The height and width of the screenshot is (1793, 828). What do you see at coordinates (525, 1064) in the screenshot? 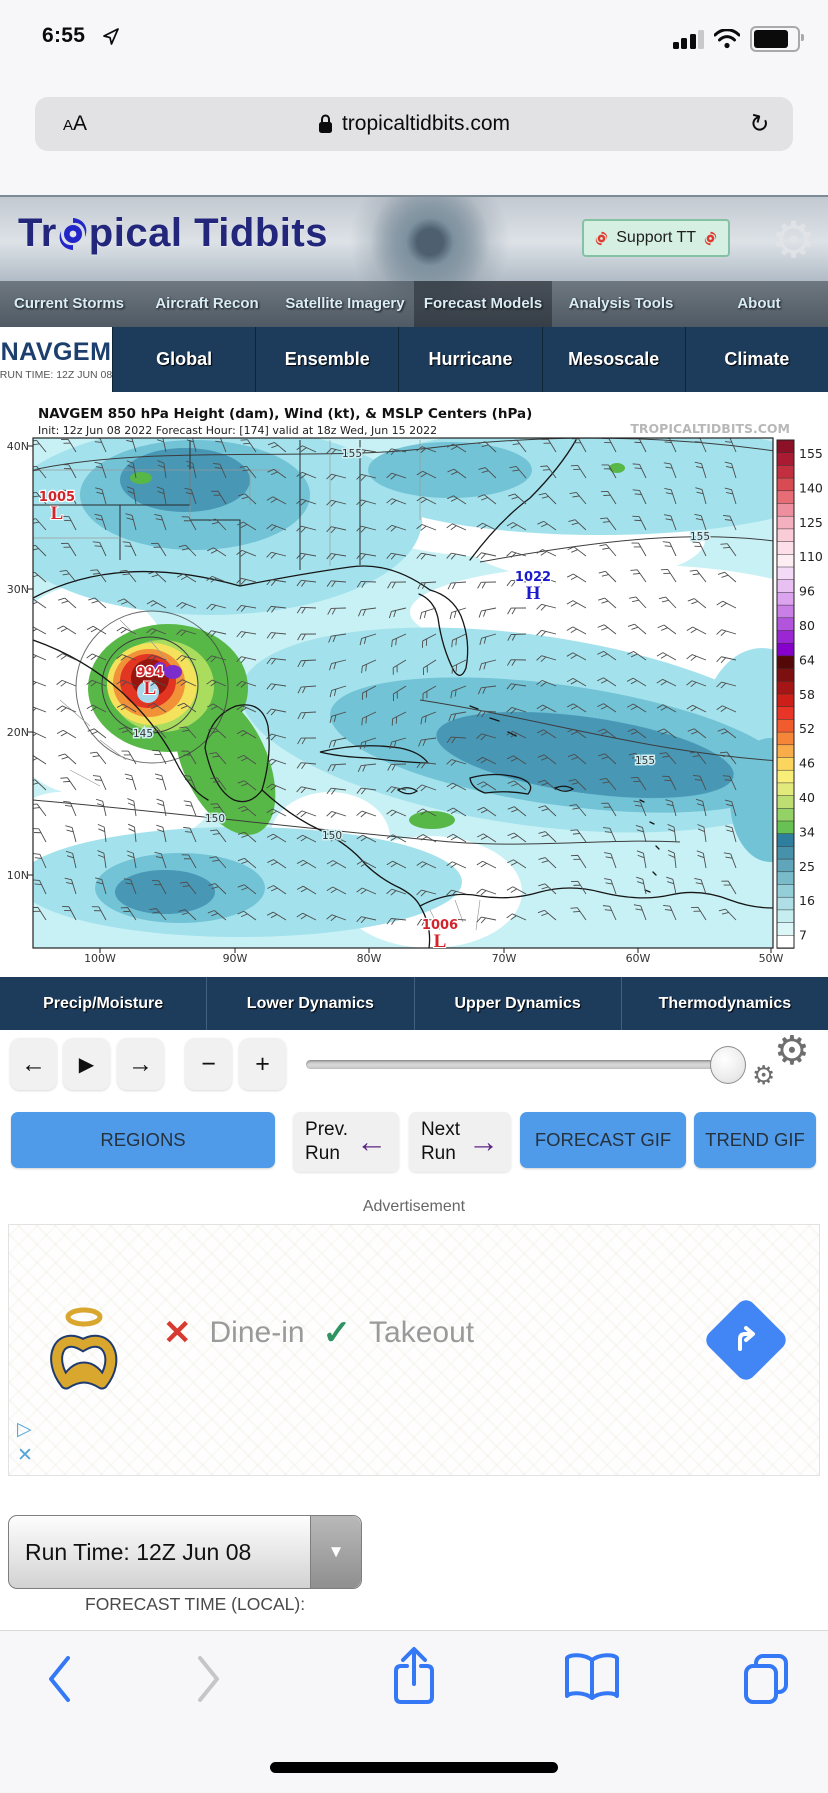
I see `frame-slider-track` at bounding box center [525, 1064].